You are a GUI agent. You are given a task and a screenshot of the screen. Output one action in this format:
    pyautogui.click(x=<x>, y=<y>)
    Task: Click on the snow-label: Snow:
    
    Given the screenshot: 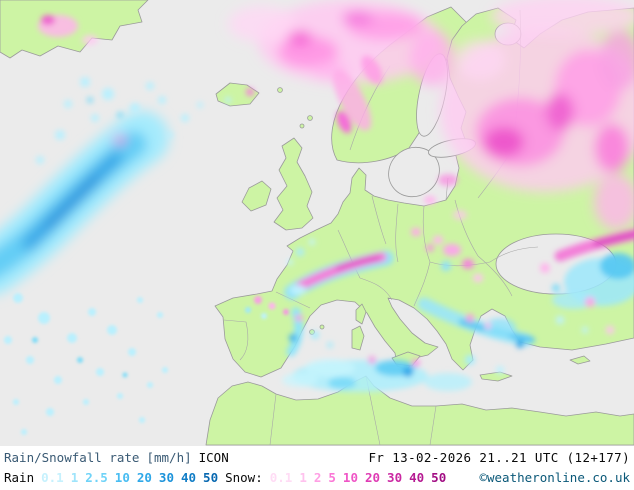 What is the action you would take?
    pyautogui.click(x=244, y=477)
    